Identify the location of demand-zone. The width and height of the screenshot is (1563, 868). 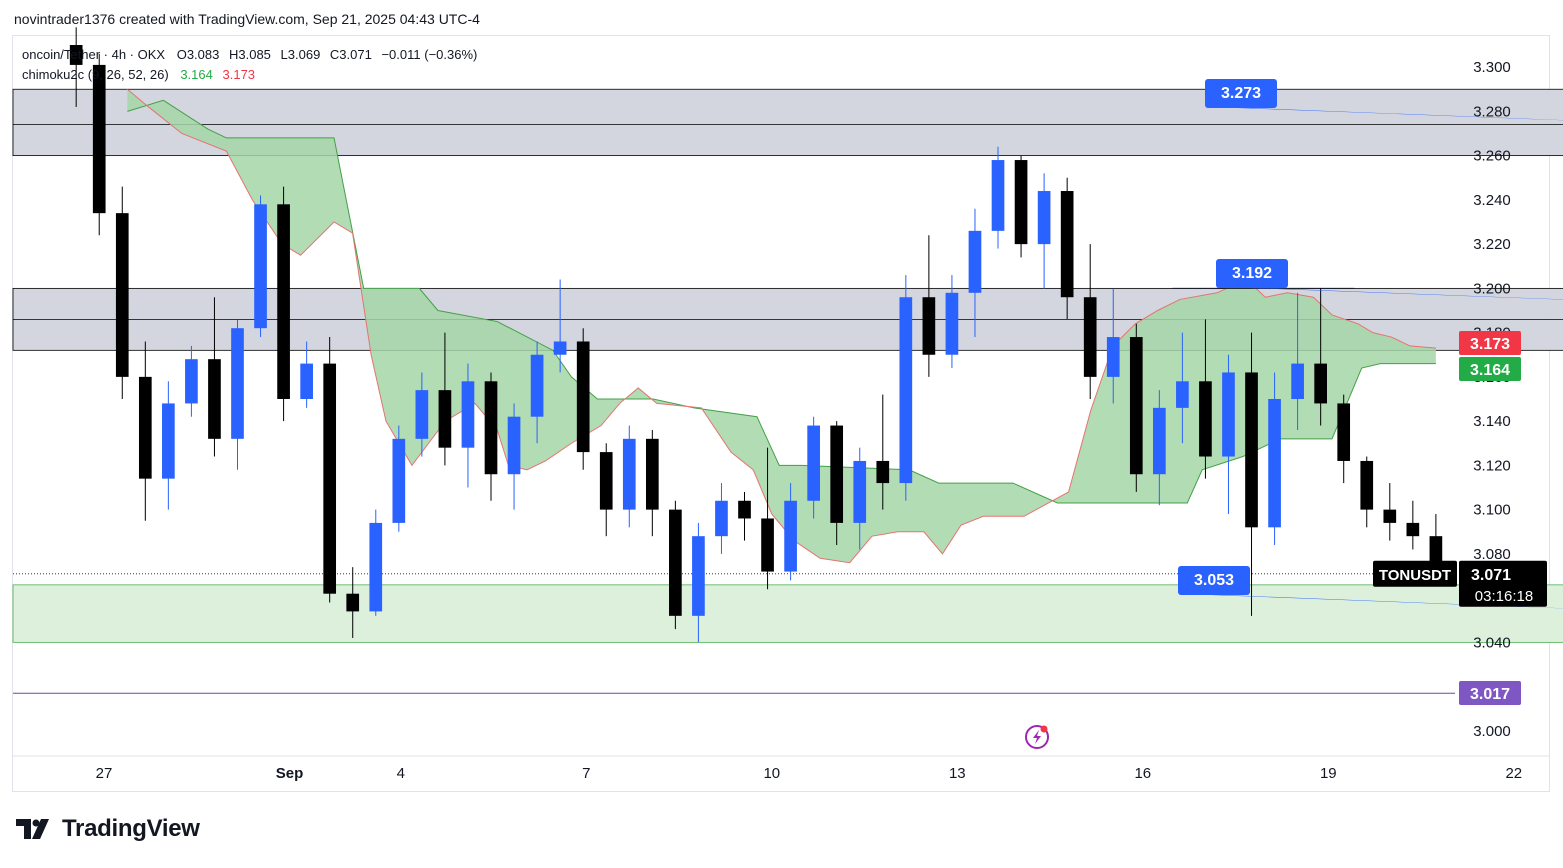
(787, 613).